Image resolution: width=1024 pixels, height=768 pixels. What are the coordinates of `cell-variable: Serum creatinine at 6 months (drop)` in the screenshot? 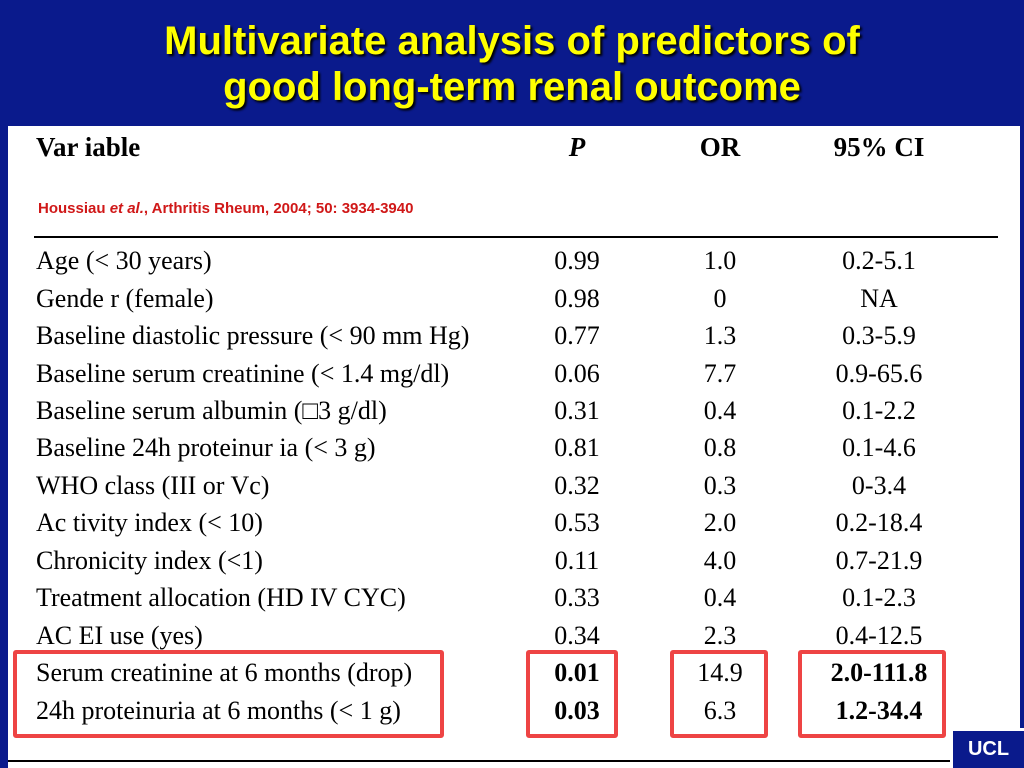 It's located at (224, 672).